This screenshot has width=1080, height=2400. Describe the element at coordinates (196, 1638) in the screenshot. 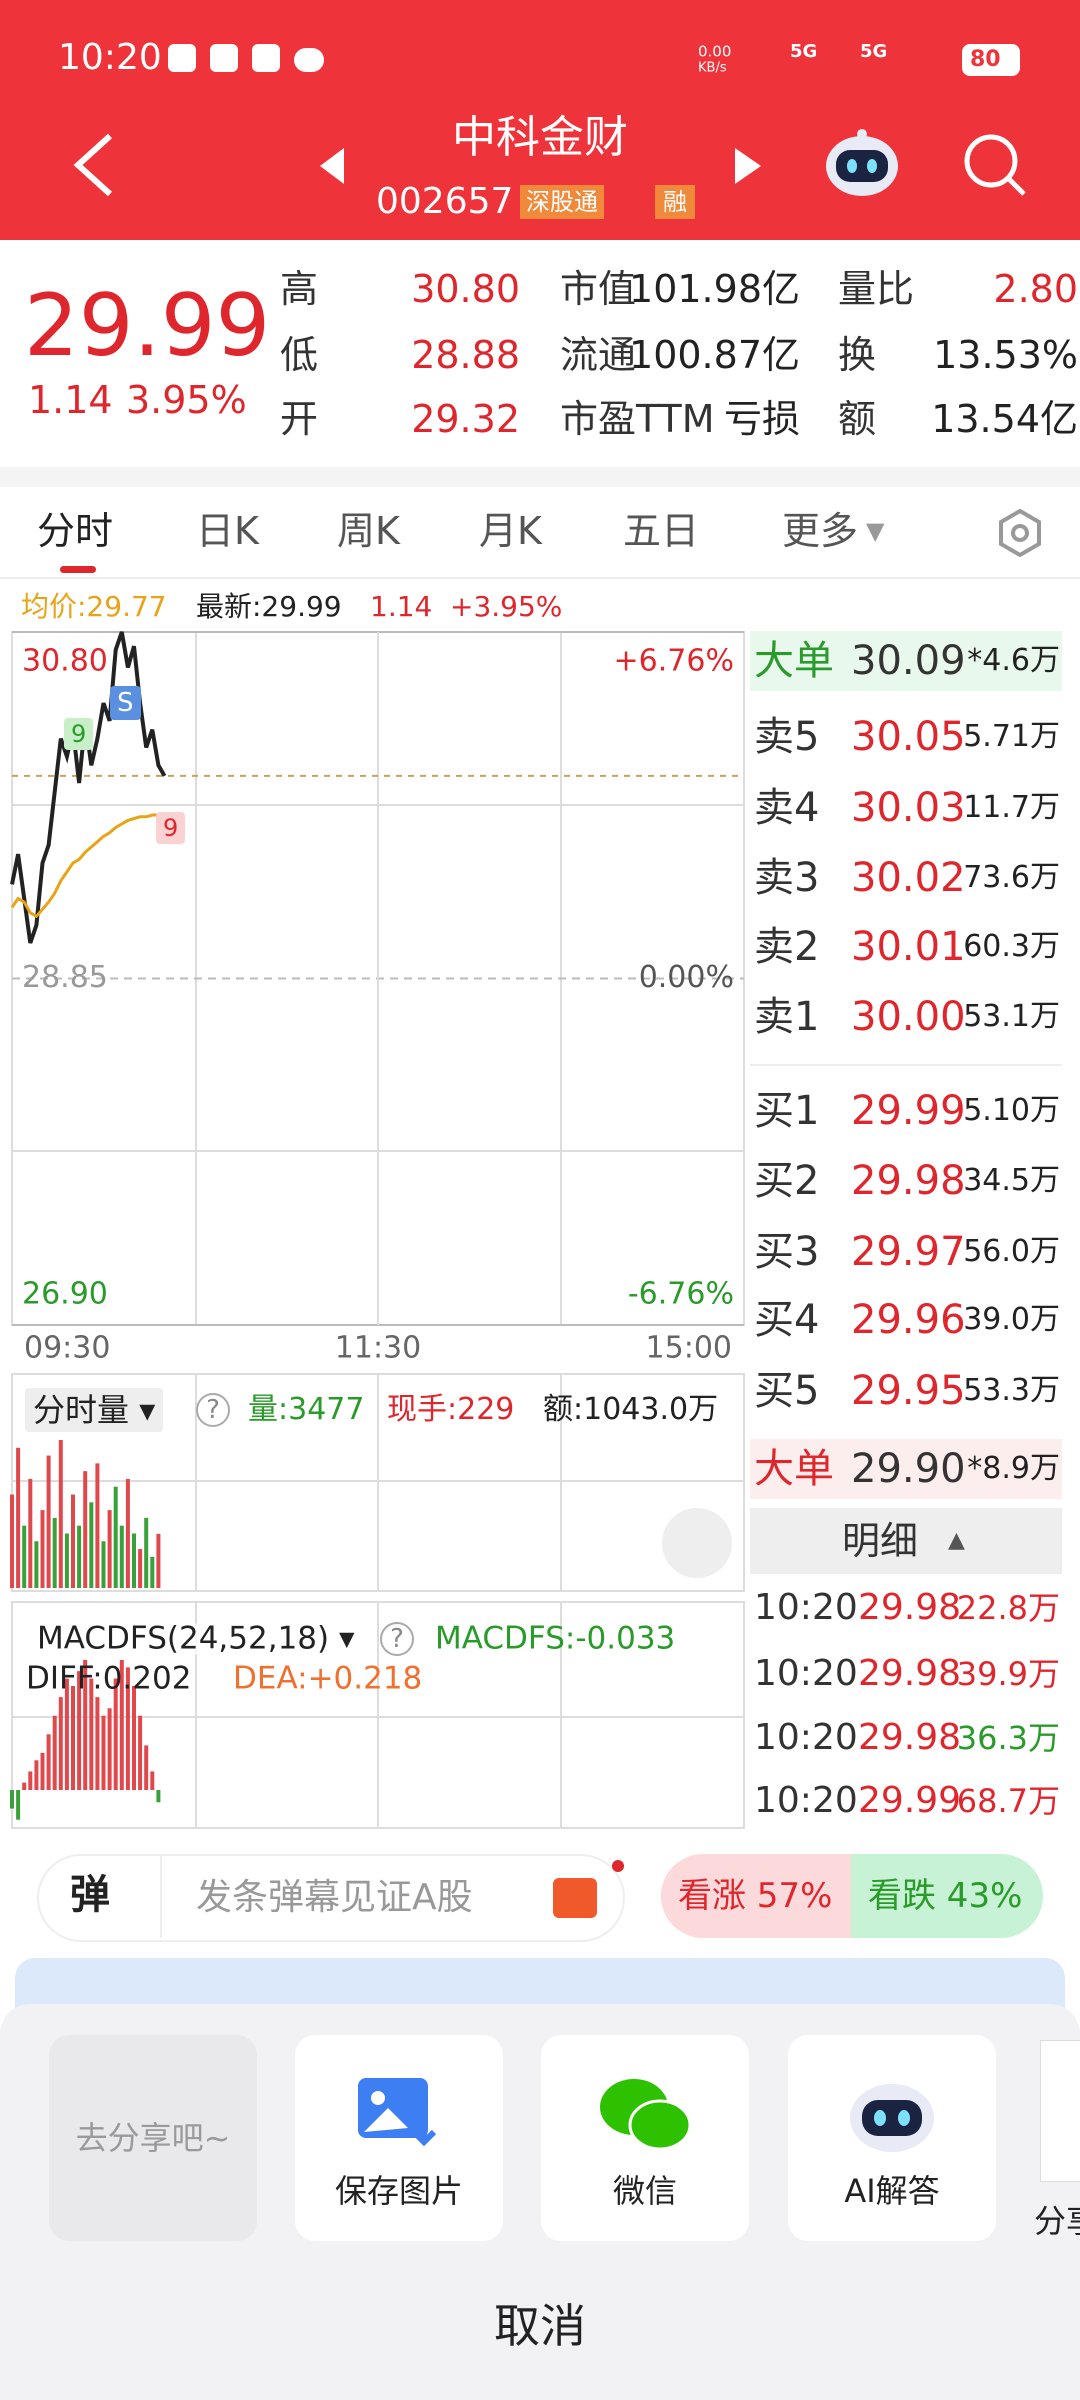

I see `macd-selector: MACDFS(24,52,18) ▾` at that location.